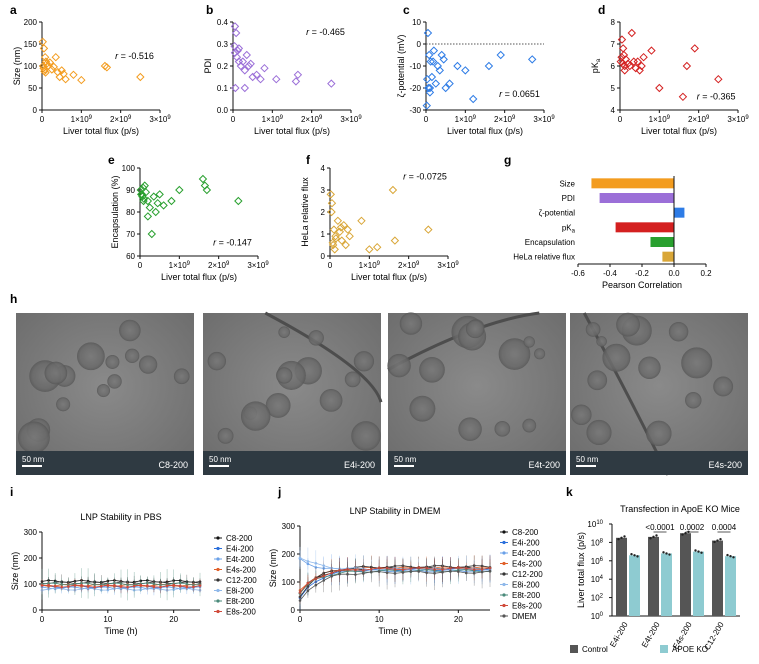 The width and height of the screenshot is (759, 664). What do you see at coordinates (597, 579) in the screenshot?
I see `y-tick-label: 104` at bounding box center [597, 579].